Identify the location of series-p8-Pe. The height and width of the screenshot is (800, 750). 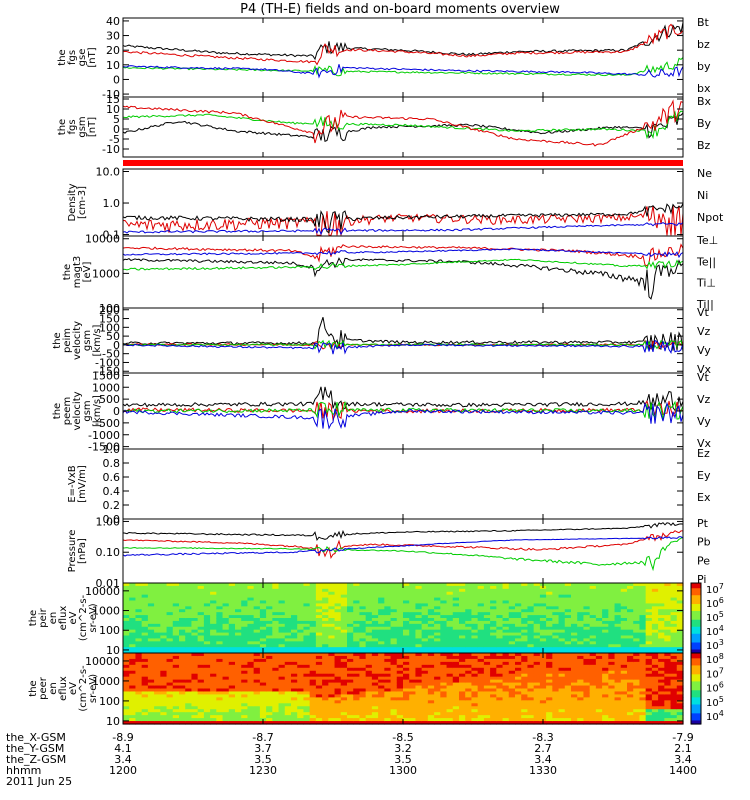
(403, 554).